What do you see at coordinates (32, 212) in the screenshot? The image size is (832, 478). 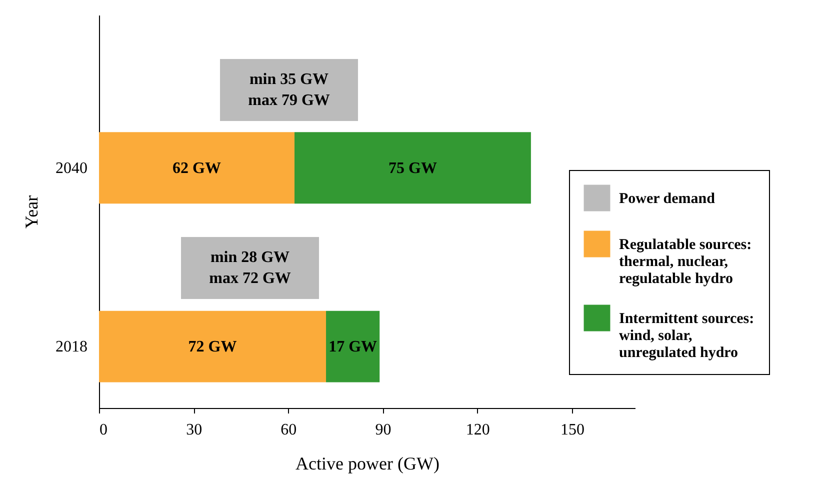 I see `y-axis-title: Year` at bounding box center [32, 212].